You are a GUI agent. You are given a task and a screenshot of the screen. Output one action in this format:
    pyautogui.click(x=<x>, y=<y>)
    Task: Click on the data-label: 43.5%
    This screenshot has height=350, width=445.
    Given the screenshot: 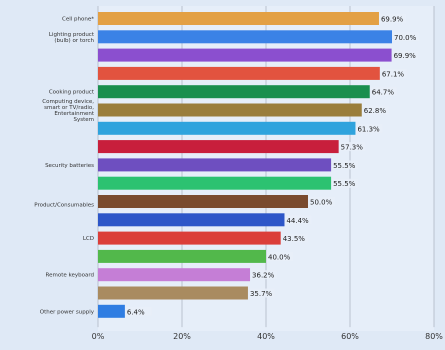 What is the action you would take?
    pyautogui.click(x=294, y=239)
    